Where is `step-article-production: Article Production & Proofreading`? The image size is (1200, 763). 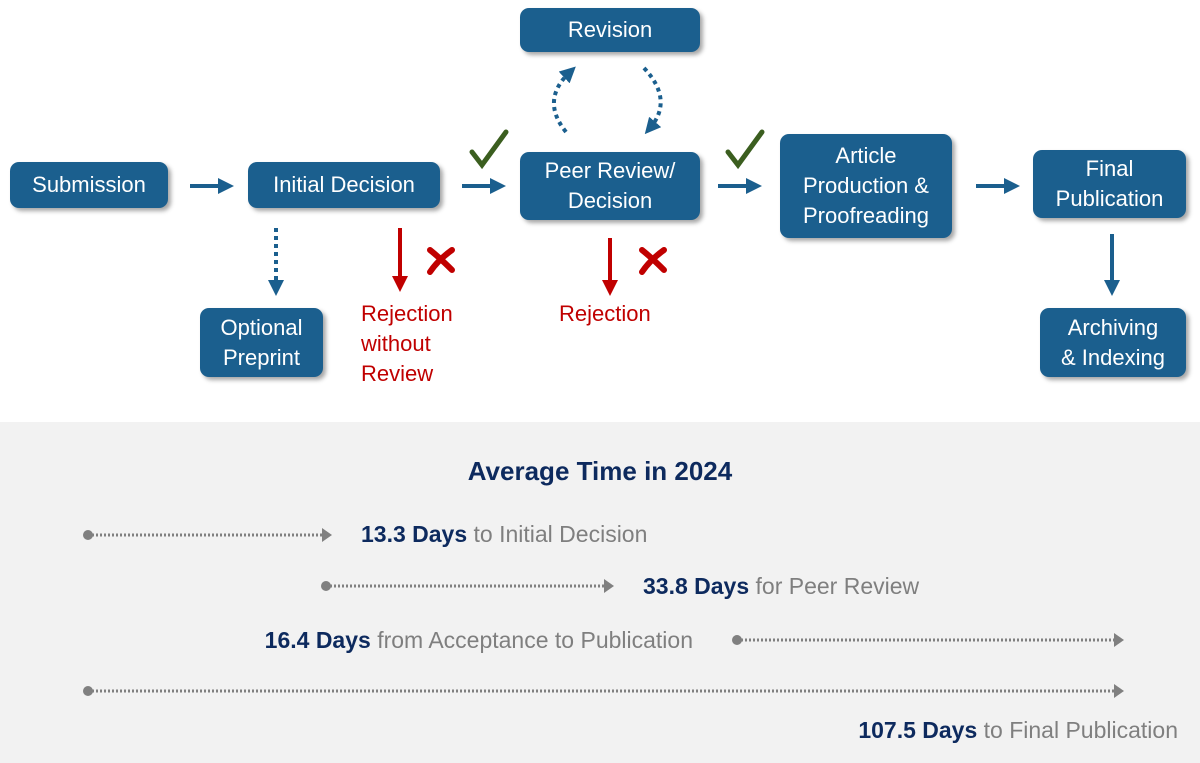 step-article-production: Article Production & Proofreading is located at coordinates (866, 186).